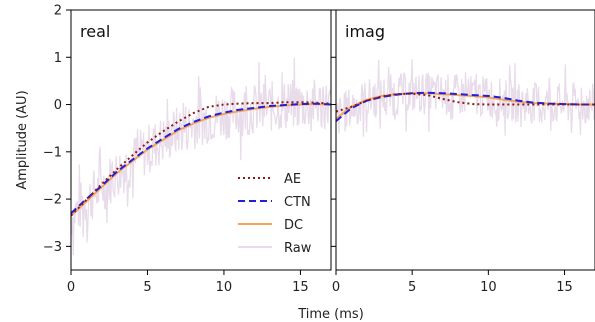 The height and width of the screenshot is (322, 595). I want to click on y-tick-label: 1, so click(58, 58).